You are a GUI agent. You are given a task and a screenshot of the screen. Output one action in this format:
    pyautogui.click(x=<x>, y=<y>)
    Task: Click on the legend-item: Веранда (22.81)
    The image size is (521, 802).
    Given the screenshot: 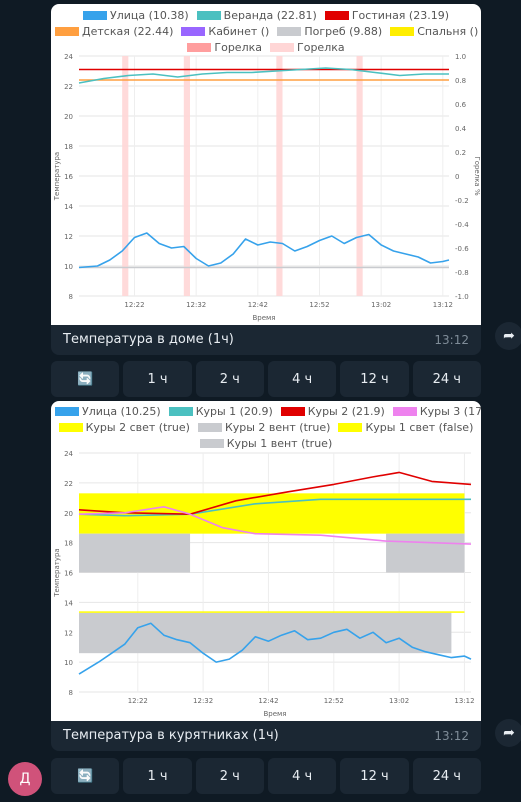 What is the action you would take?
    pyautogui.click(x=256, y=16)
    